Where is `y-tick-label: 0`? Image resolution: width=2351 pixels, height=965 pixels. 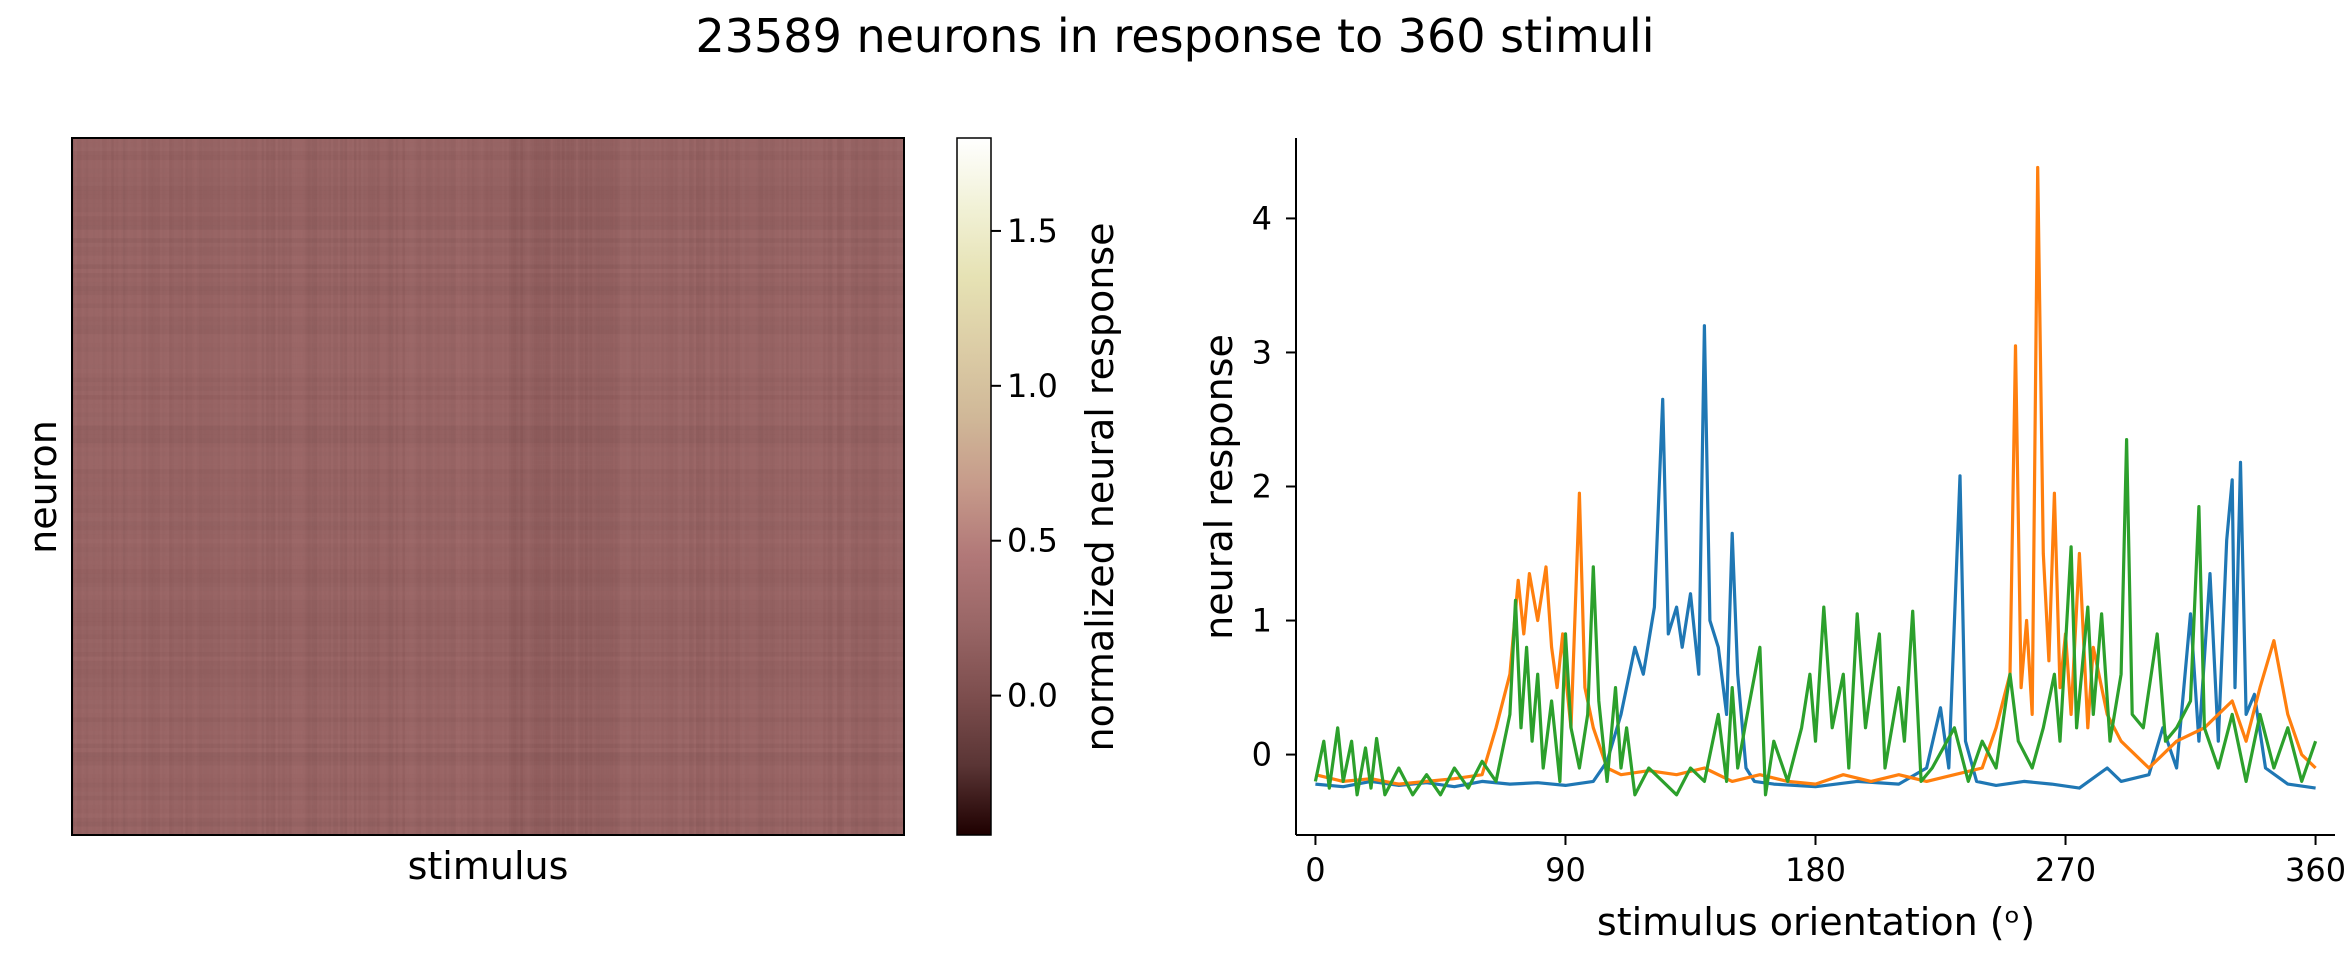 y-tick-label: 0 is located at coordinates (1262, 755).